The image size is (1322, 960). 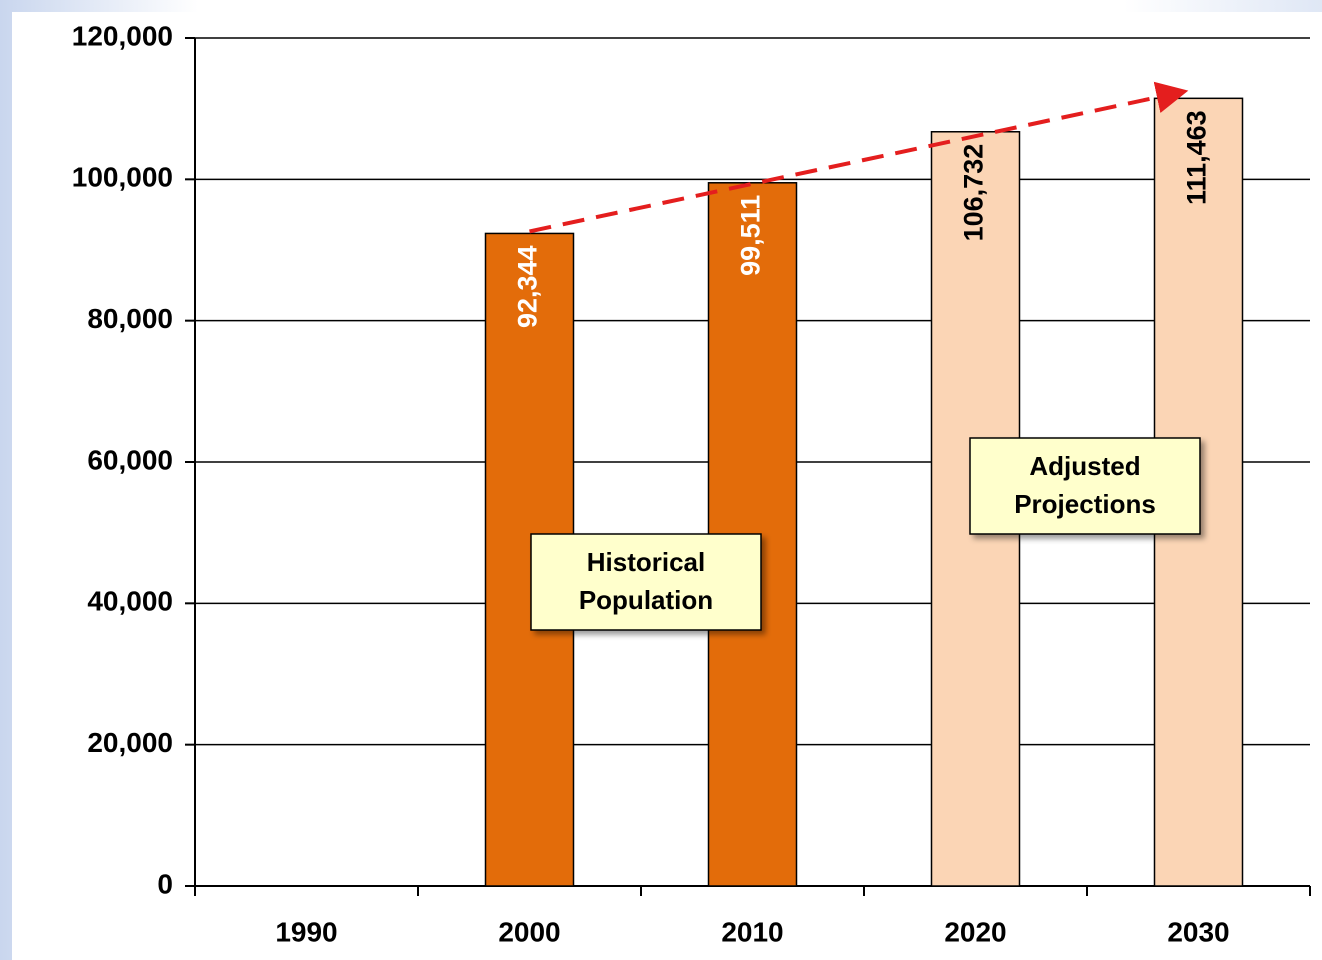 What do you see at coordinates (752, 931) in the screenshot?
I see `x-tick-label: 2010` at bounding box center [752, 931].